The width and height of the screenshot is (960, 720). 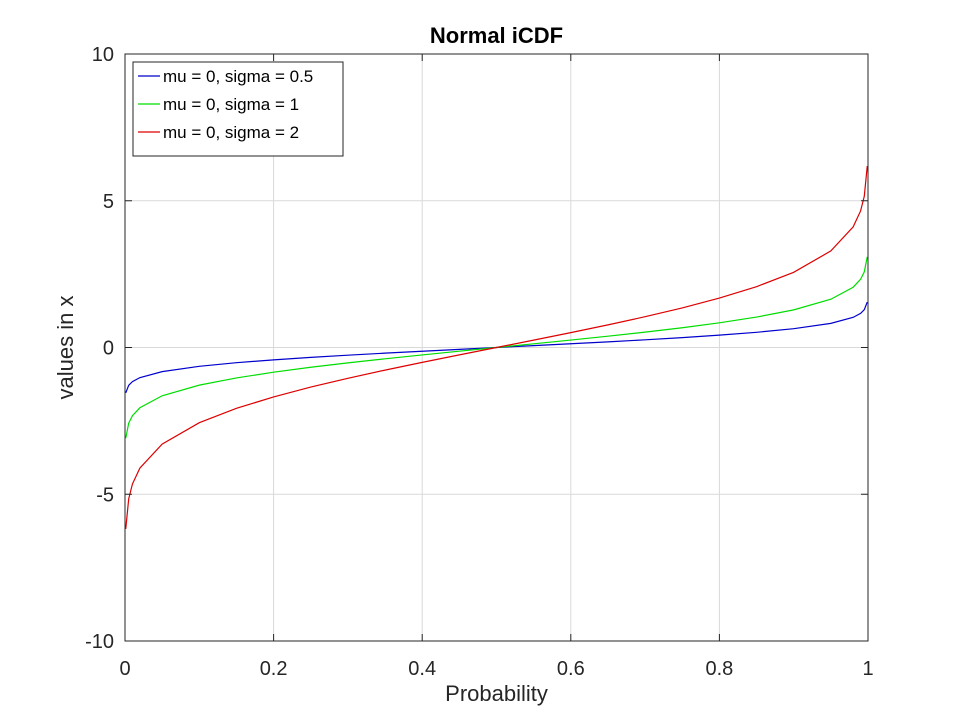 What do you see at coordinates (103, 55) in the screenshot?
I see `y-tick-label: 10` at bounding box center [103, 55].